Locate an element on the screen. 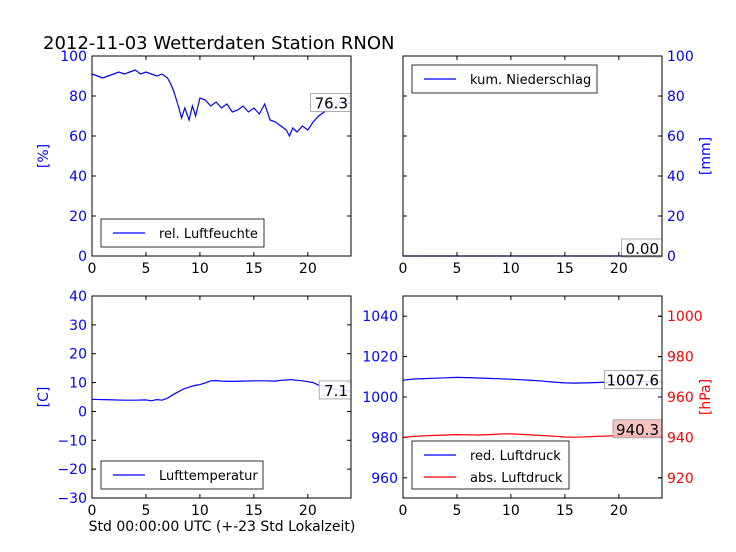  y-tick-label-right: 940 is located at coordinates (680, 438).